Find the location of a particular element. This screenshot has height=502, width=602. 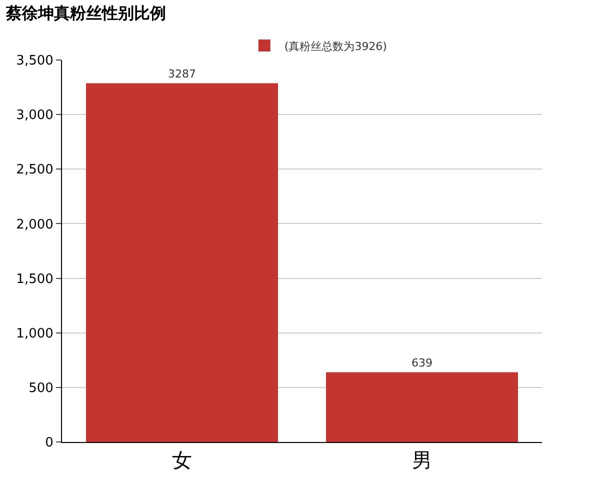

legend-label: (真粉丝总数为3926) is located at coordinates (335, 46).